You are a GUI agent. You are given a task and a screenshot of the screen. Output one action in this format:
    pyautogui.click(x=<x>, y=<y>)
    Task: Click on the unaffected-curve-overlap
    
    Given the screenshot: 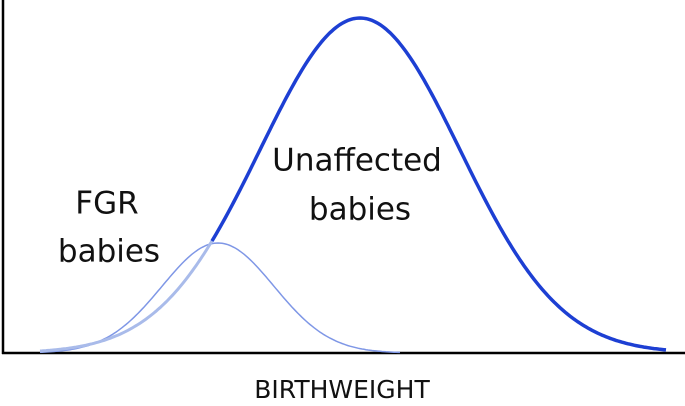 What is the action you would take?
    pyautogui.click(x=127, y=294)
    